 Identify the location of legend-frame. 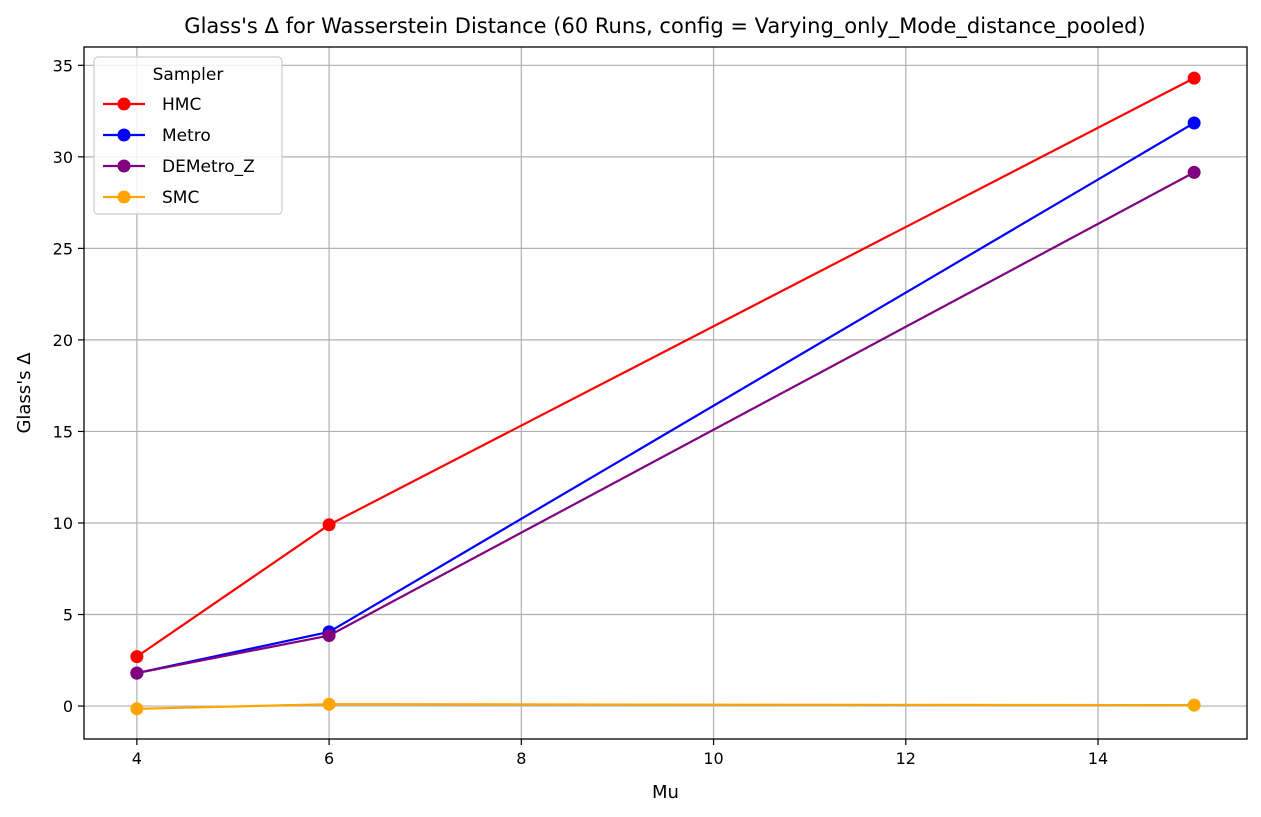
(188, 135).